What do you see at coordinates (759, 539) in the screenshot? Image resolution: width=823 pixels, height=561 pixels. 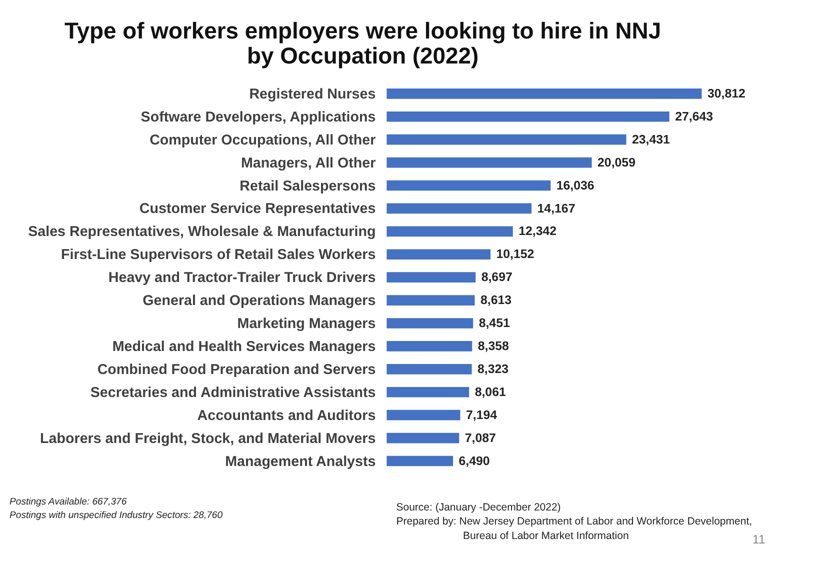 I see `text: 11` at bounding box center [759, 539].